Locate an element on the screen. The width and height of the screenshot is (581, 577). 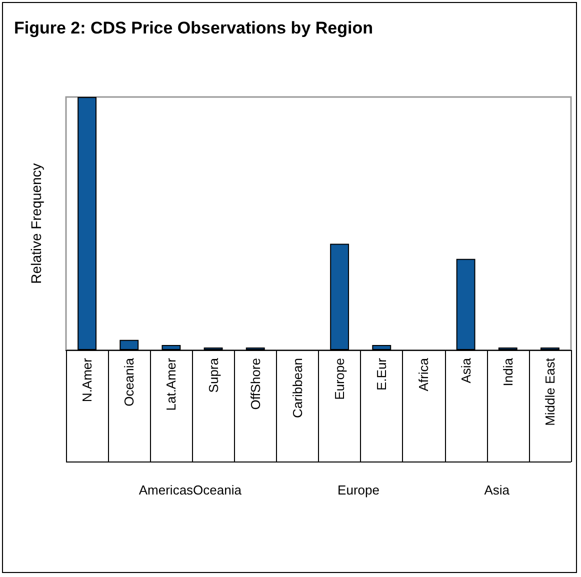
text: Europe is located at coordinates (359, 490).